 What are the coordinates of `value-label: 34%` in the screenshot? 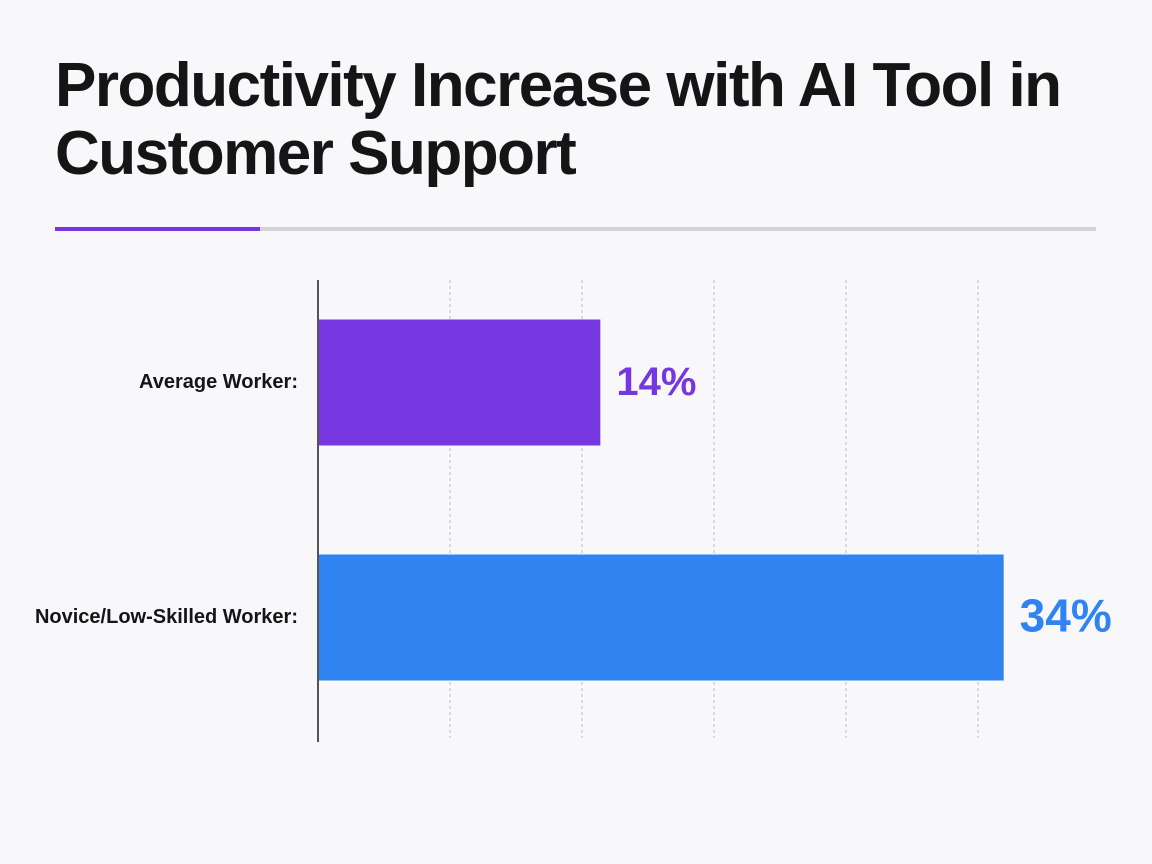 It's located at (1066, 616).